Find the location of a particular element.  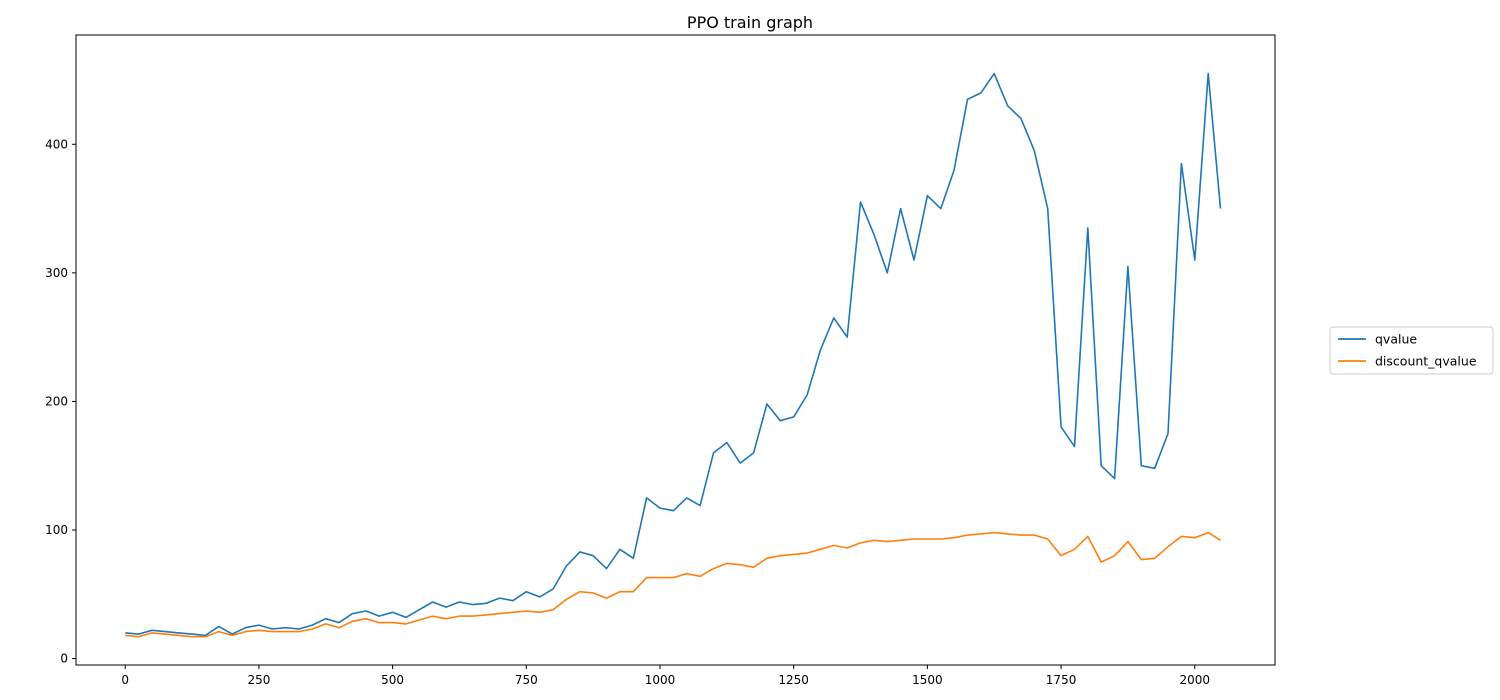

x-tick-label: 1250 is located at coordinates (793, 680).